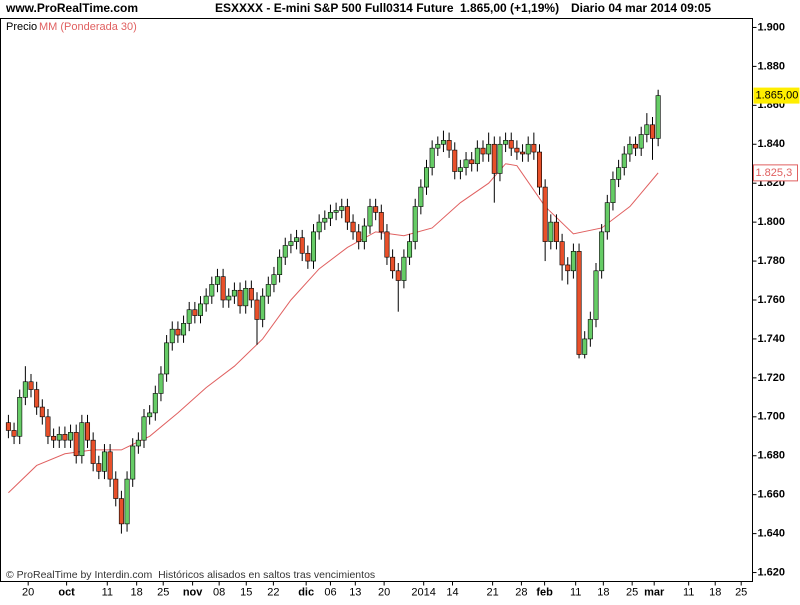  I want to click on x-tick-label: 2014, so click(423, 592).